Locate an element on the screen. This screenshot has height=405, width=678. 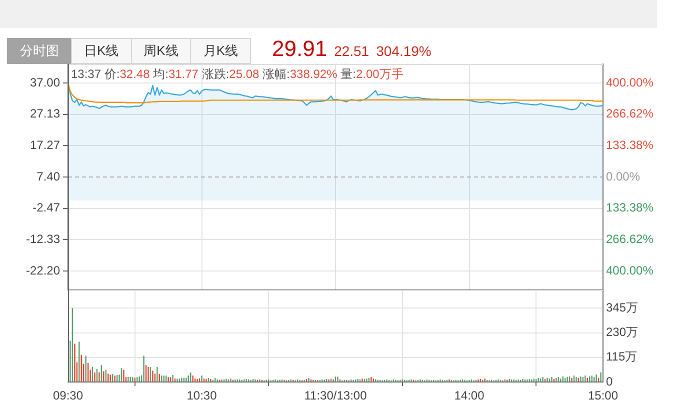
y-tick-label: -2.47 is located at coordinates (46, 207).